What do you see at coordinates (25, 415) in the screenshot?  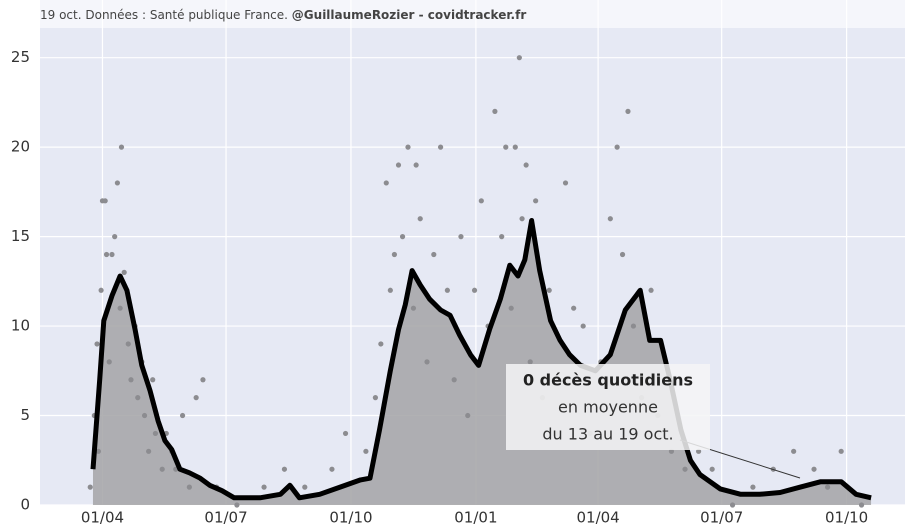 I see `y-tick-label: 5` at bounding box center [25, 415].